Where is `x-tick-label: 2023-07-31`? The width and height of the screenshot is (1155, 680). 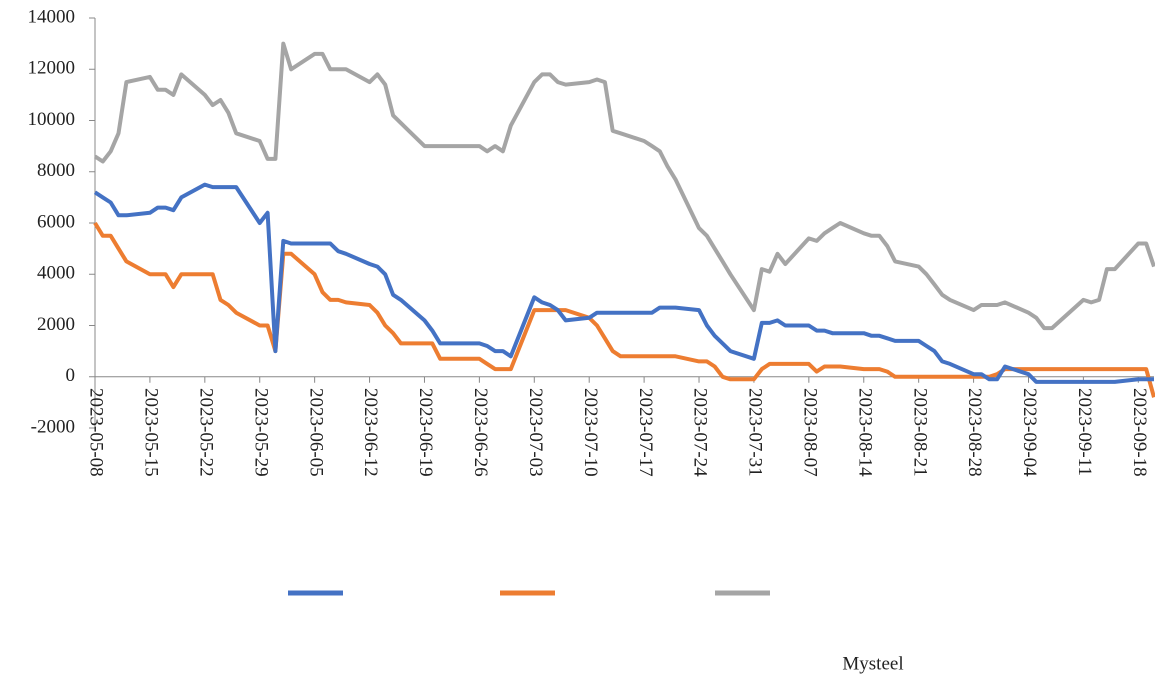
x-tick-label: 2023-07-31 is located at coordinates (755, 432).